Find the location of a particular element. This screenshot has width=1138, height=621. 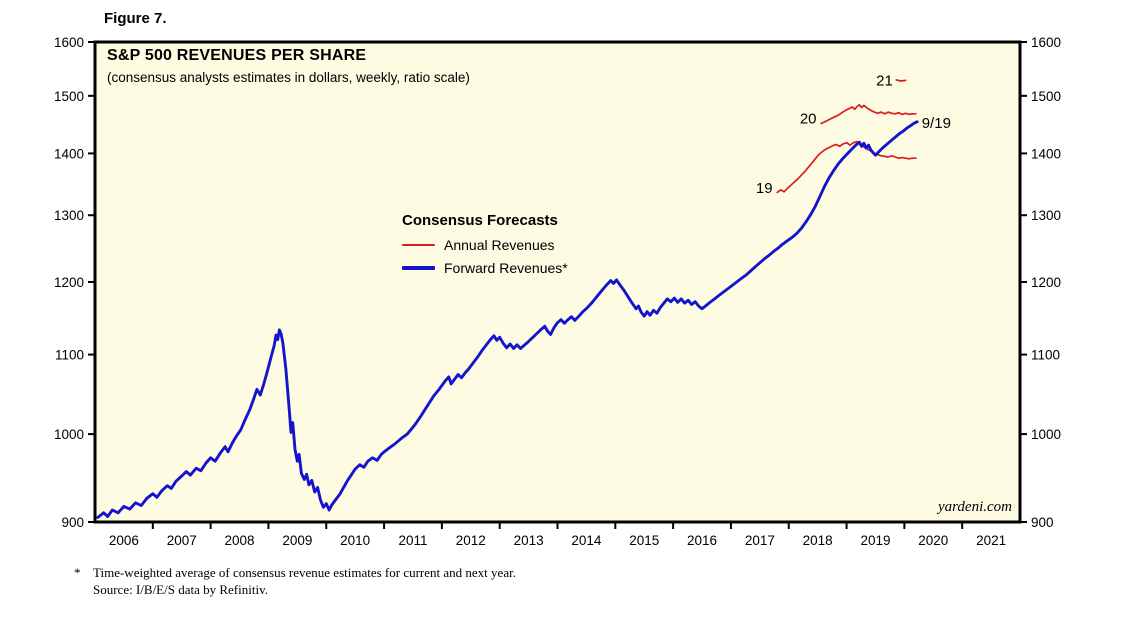

legend-label-forward-revenues: Forward Revenues* is located at coordinates (506, 268).